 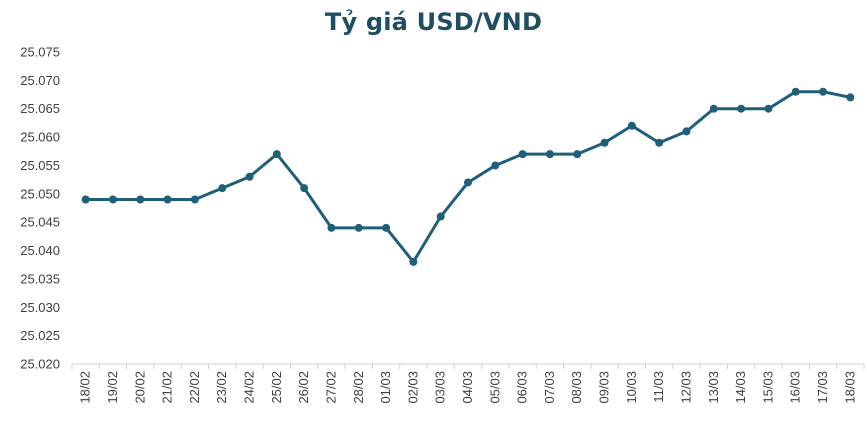 I want to click on y-tick-label: 25.040, so click(x=40, y=250).